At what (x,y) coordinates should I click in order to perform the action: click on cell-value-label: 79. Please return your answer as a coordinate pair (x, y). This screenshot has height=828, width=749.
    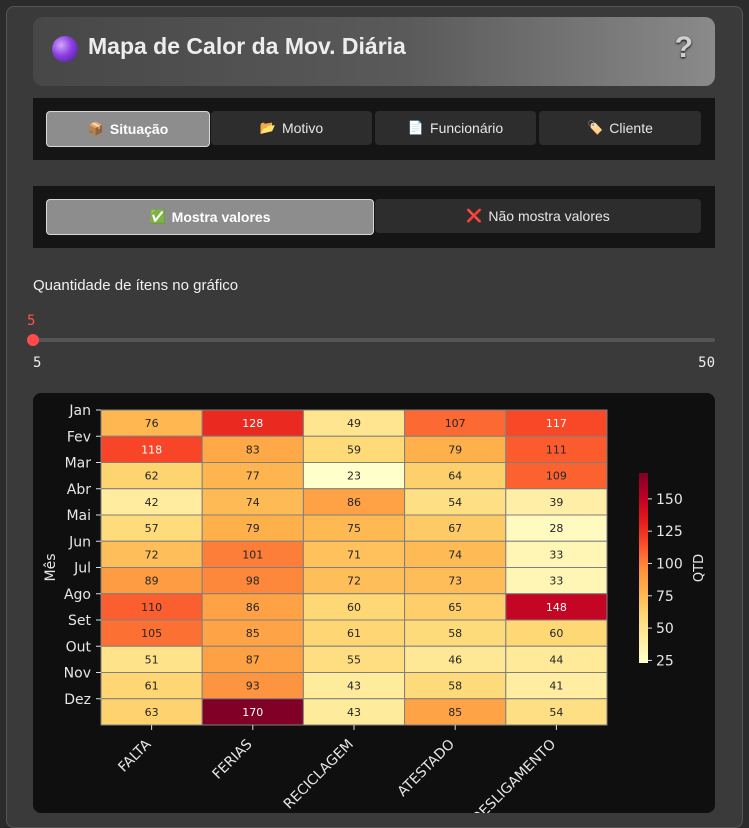
    Looking at the image, I should click on (253, 528).